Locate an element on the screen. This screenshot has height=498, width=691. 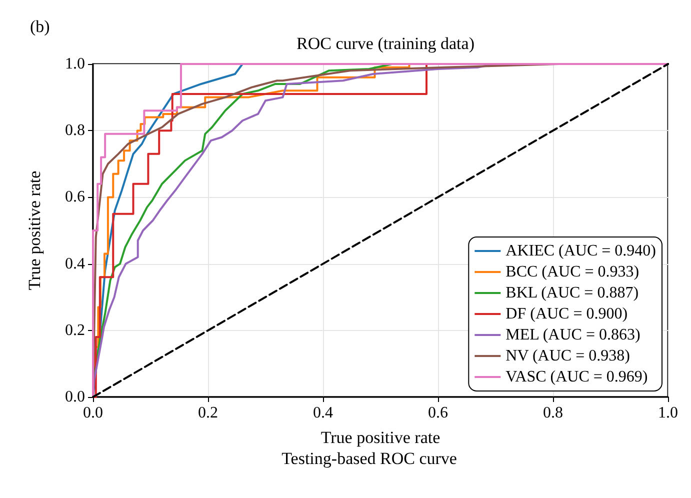
legend-label: BKL (AUC = 0.887) is located at coordinates (572, 293).